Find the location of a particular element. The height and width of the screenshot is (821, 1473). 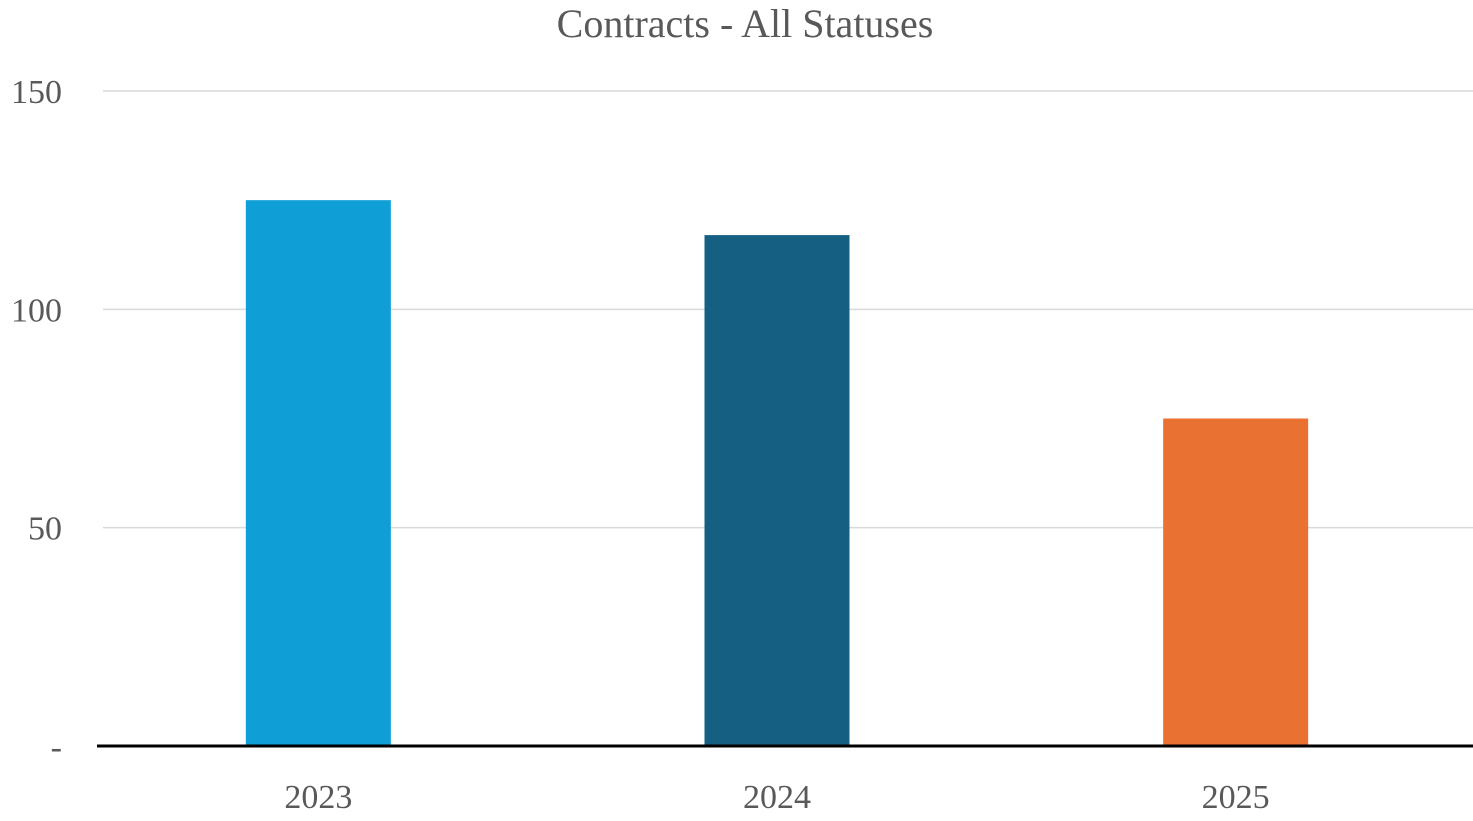

chart-title: Contracts - All Statuses is located at coordinates (745, 23).